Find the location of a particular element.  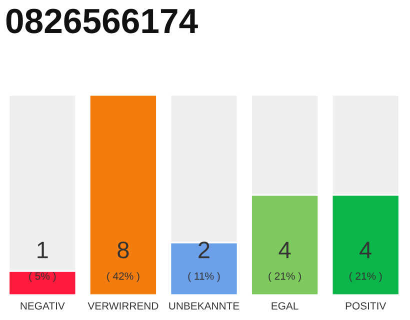

data-label: ( 42% ) is located at coordinates (123, 277).